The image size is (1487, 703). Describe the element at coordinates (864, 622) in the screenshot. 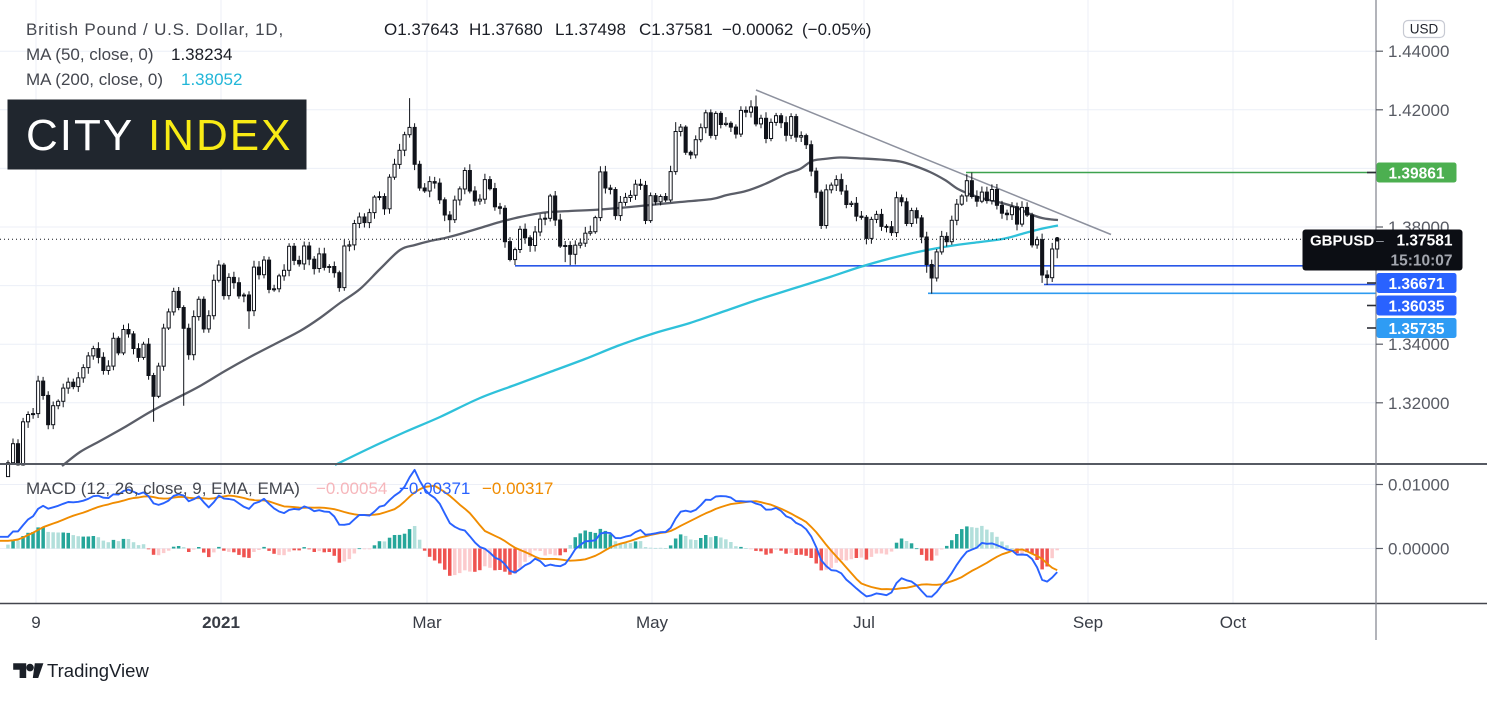

I see `svg-text: Jul` at that location.